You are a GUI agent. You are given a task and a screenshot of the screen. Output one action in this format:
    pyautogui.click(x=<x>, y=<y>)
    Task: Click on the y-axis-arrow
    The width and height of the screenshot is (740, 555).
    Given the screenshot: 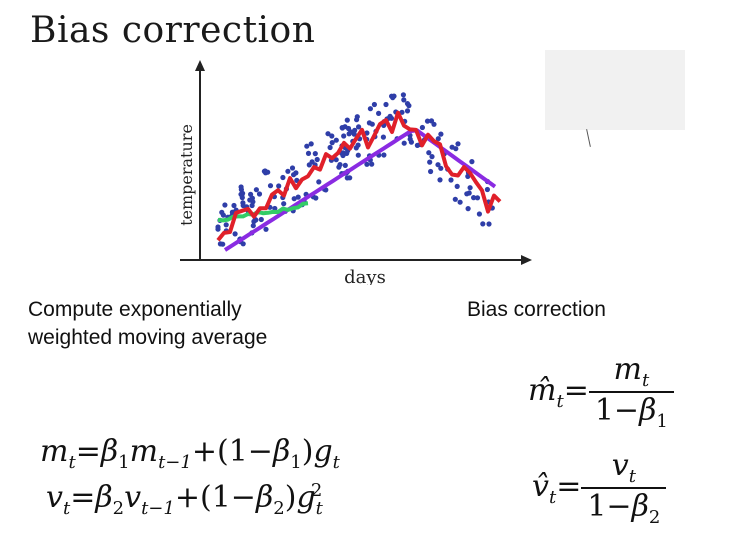 What is the action you would take?
    pyautogui.click(x=200, y=65)
    